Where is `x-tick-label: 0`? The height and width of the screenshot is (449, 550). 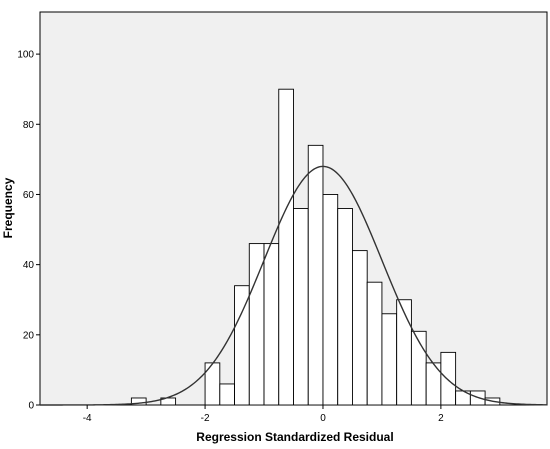
x-tick-label: 0 is located at coordinates (323, 418).